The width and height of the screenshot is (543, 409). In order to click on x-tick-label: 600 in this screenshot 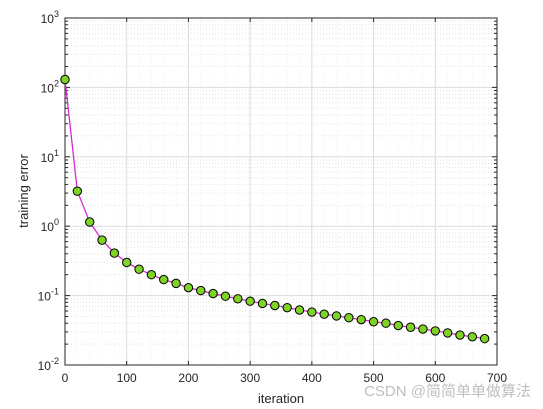, I will do `click(435, 378)`.